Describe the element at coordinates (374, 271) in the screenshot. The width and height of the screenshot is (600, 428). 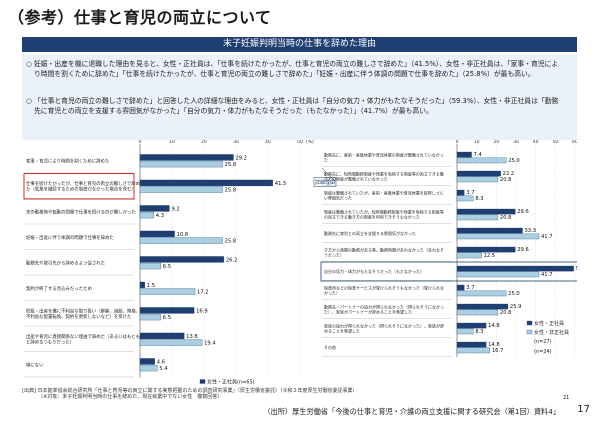
I see `category-label: 自分の気力・体力がもたなそうだった（もたなかった）` at that location.